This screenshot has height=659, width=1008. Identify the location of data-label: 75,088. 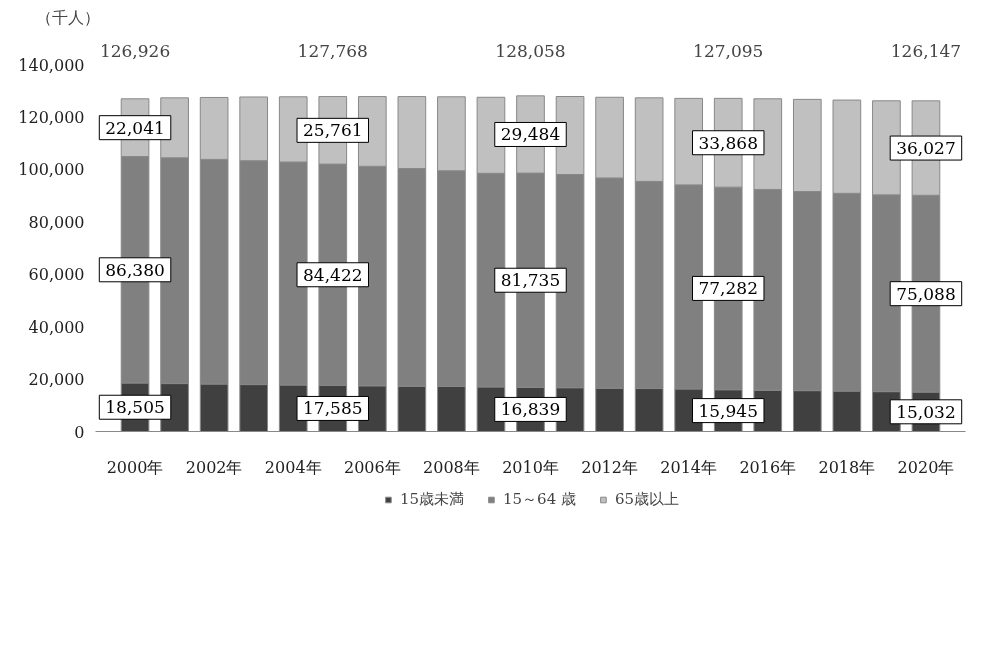
(926, 293).